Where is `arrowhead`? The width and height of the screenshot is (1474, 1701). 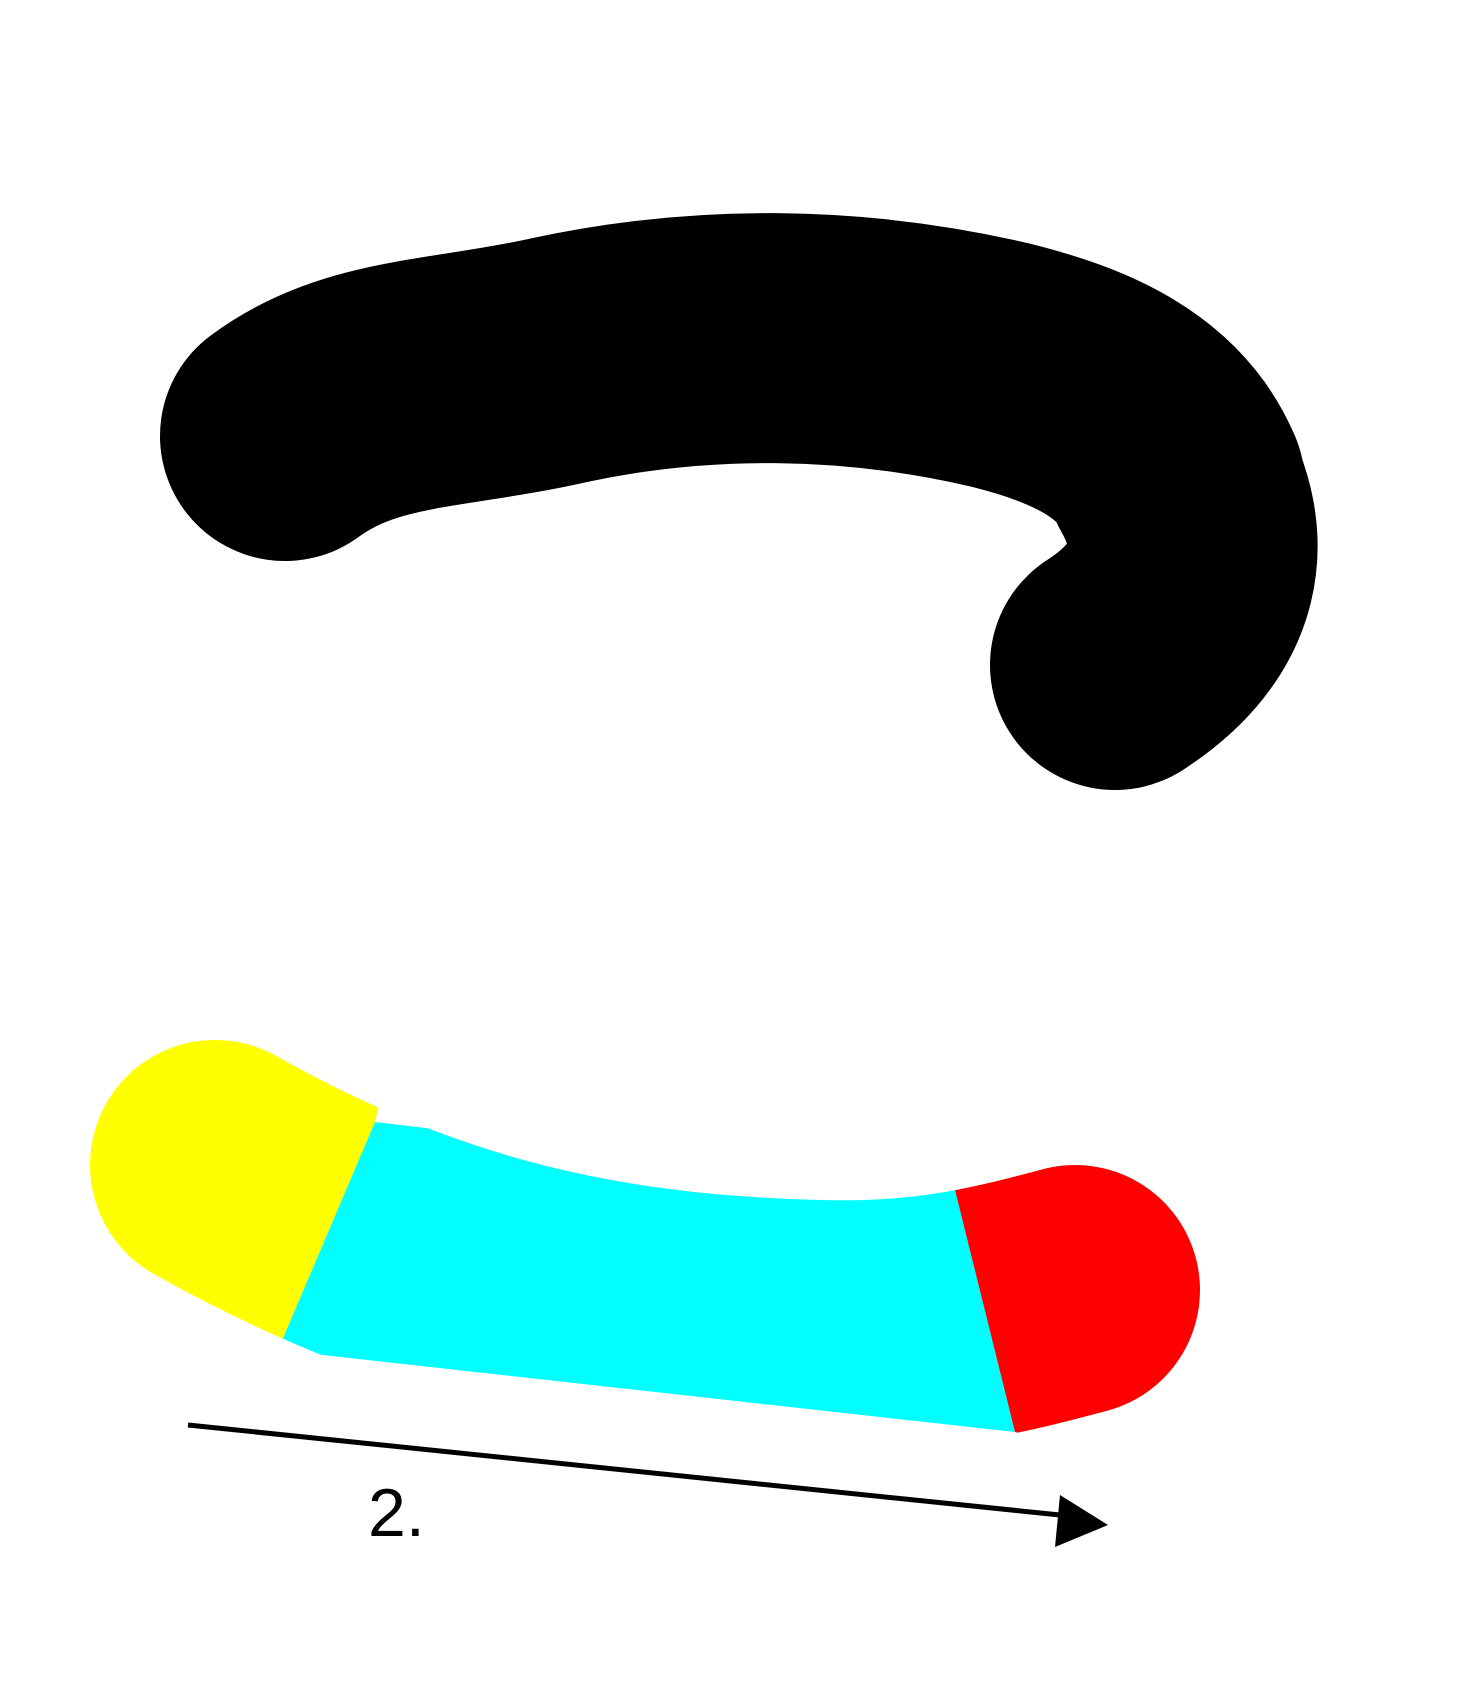
arrowhead is located at coordinates (1081, 1521).